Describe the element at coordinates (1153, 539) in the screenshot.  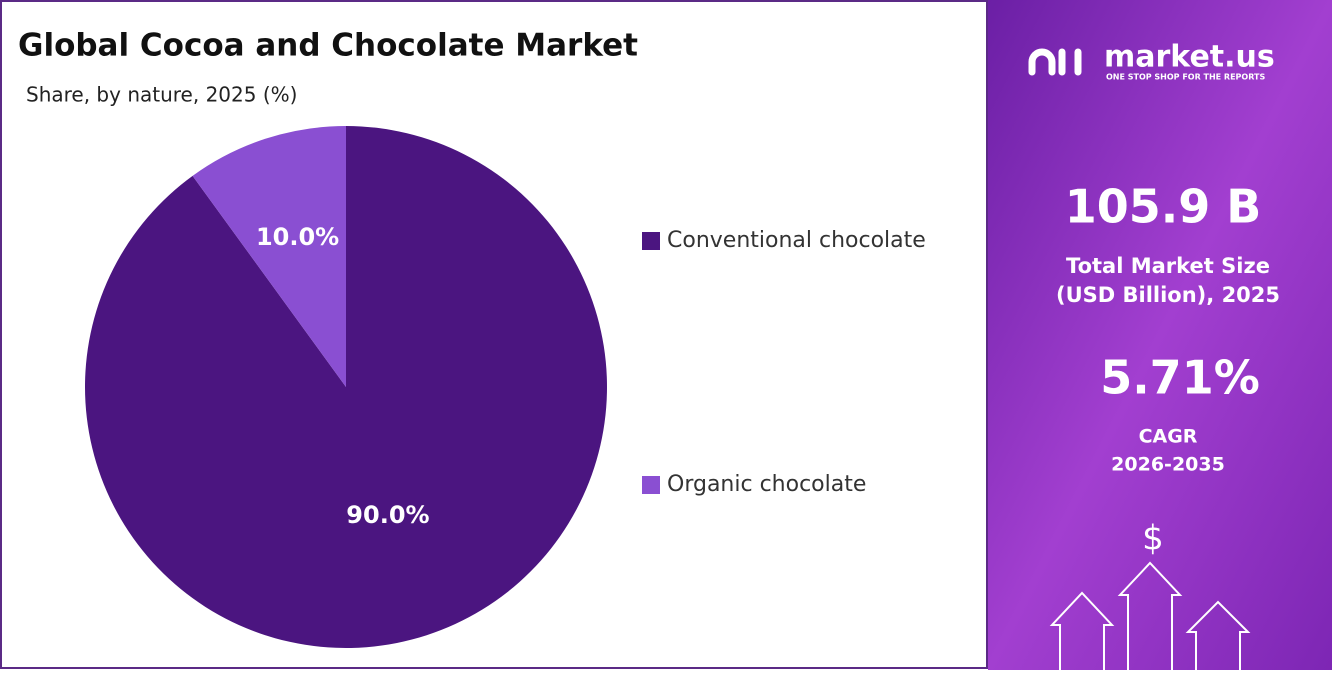
I see `dollar-icon: $` at that location.